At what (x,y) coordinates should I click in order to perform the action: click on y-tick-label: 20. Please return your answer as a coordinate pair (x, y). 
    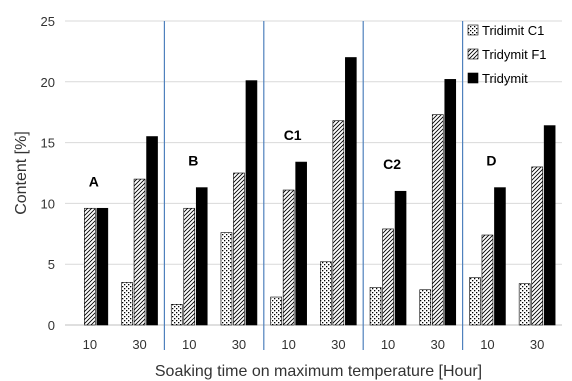
    Looking at the image, I should click on (48, 82).